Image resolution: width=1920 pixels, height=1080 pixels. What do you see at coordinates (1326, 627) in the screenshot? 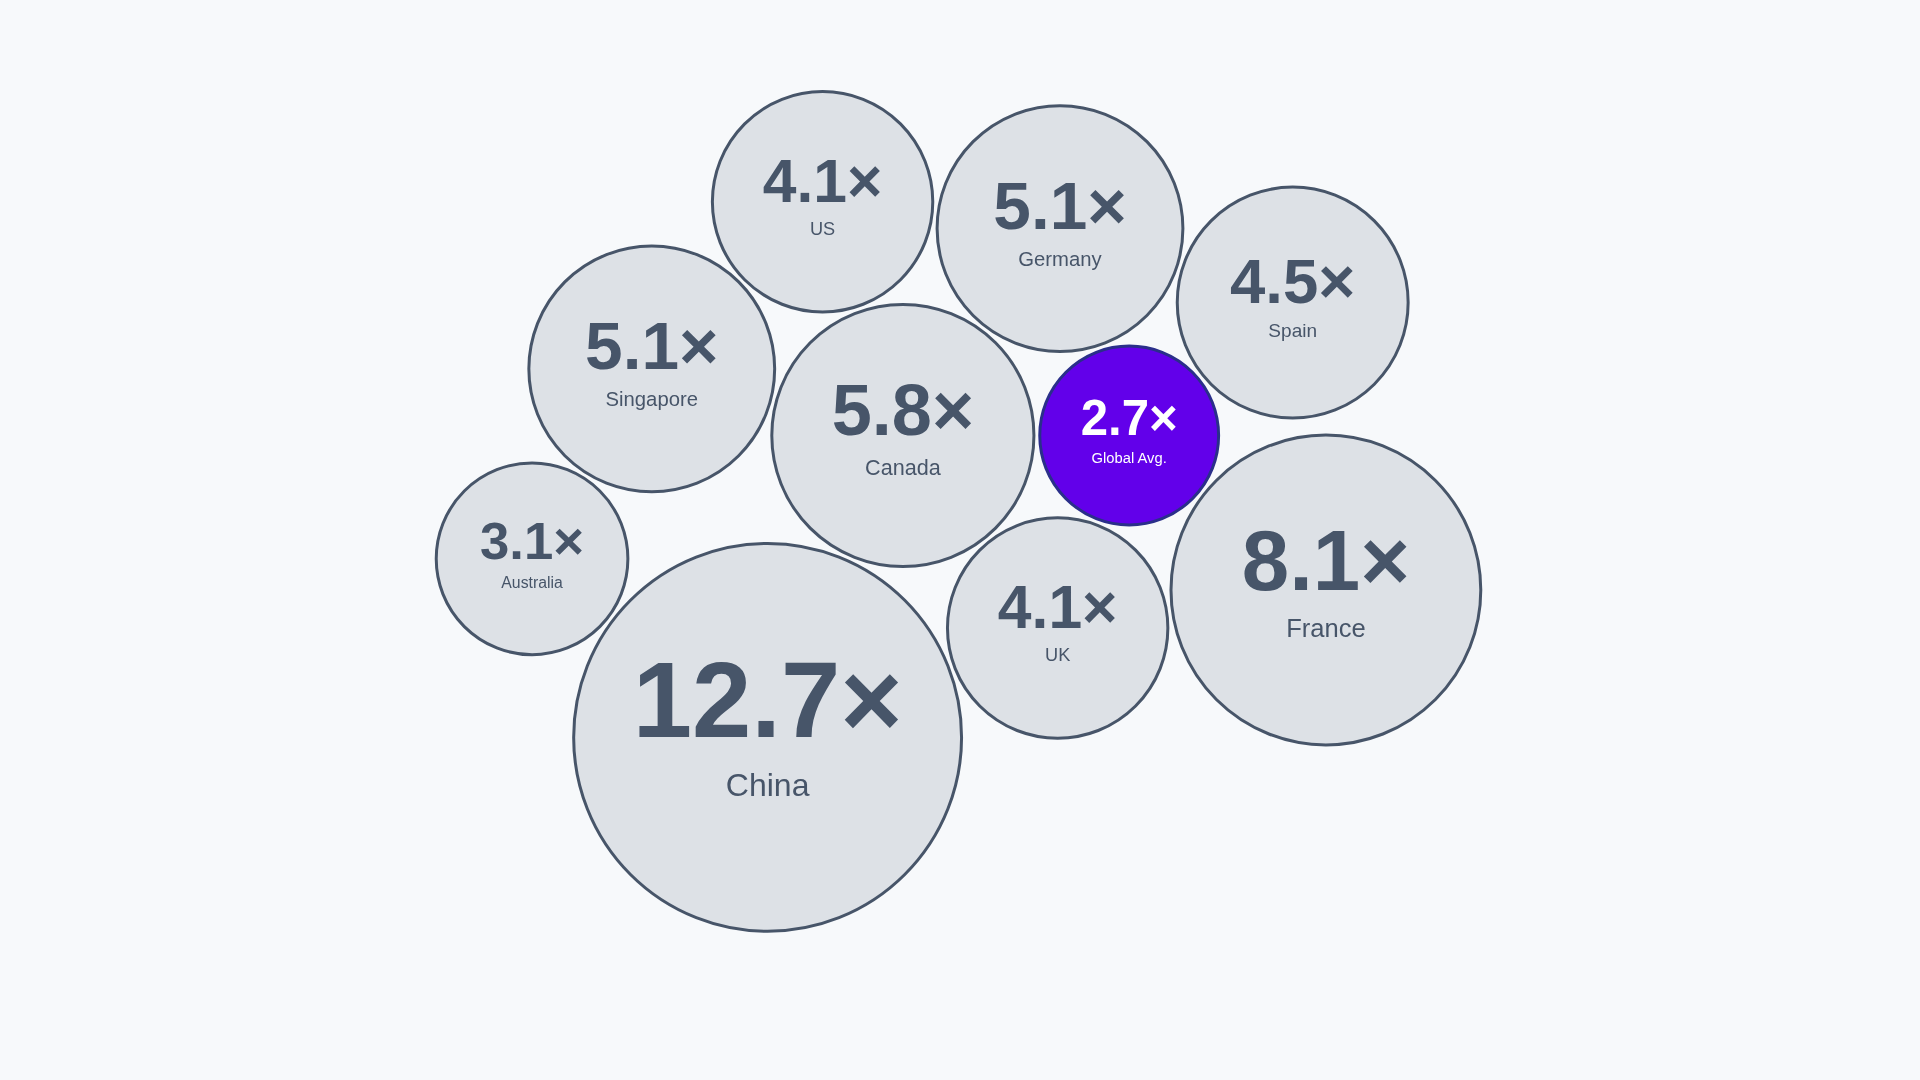
I see `category-label: France` at bounding box center [1326, 627].